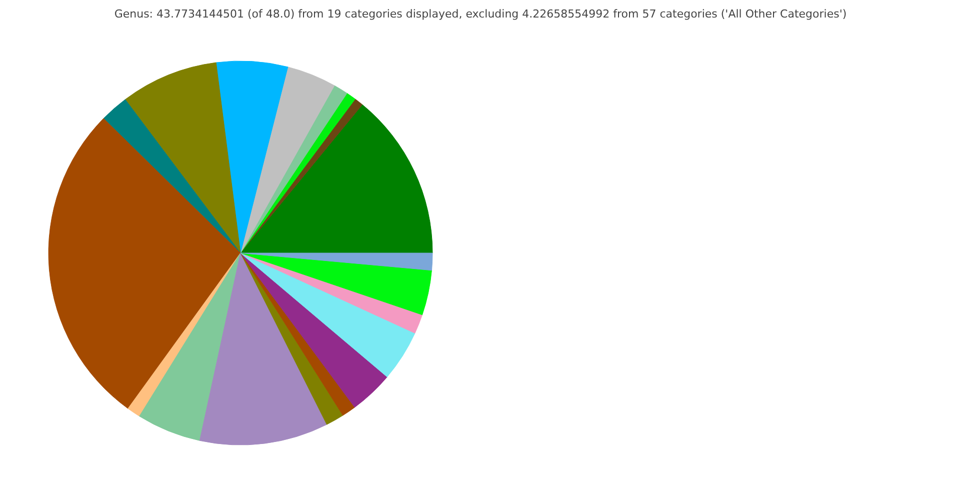 Image resolution: width=960 pixels, height=480 pixels. Describe the element at coordinates (480, 14) in the screenshot. I see `text: Genus: 43.7734144501 (of 48.0) from 19 categories displayed, excluding 4.22658554992 from 57 categories ('All Other Categories')` at that location.